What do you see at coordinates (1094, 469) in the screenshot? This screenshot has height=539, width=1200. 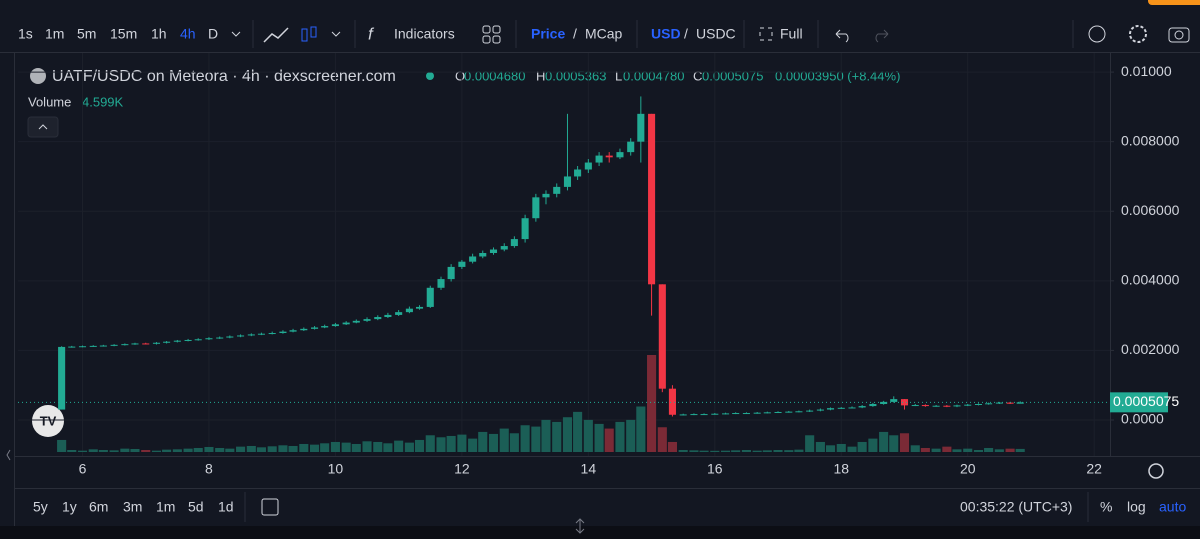 I see `x-tick-label: 22` at bounding box center [1094, 469].